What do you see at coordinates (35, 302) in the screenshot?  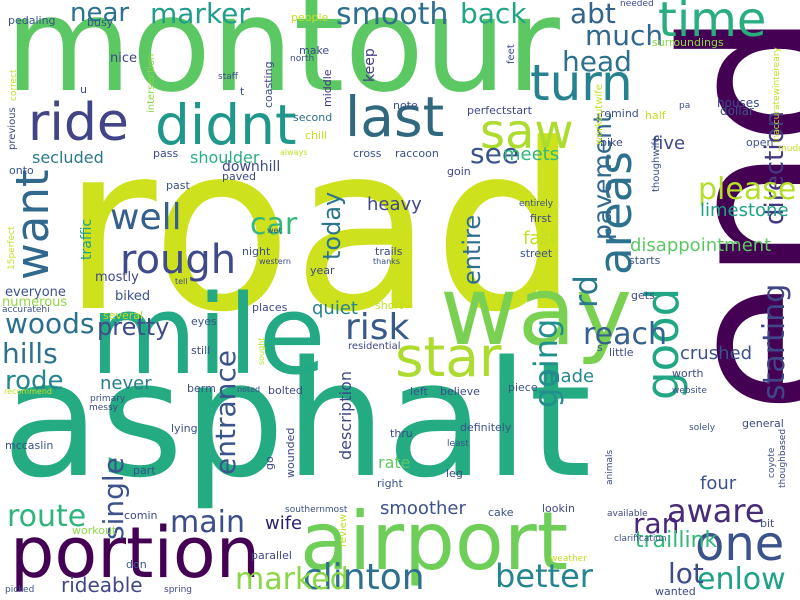 I see `word-numerous: numerous` at bounding box center [35, 302].